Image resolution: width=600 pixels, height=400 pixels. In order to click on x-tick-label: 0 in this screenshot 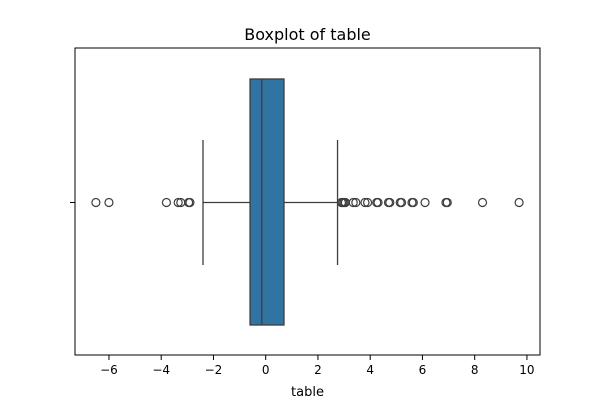, I will do `click(266, 370)`.